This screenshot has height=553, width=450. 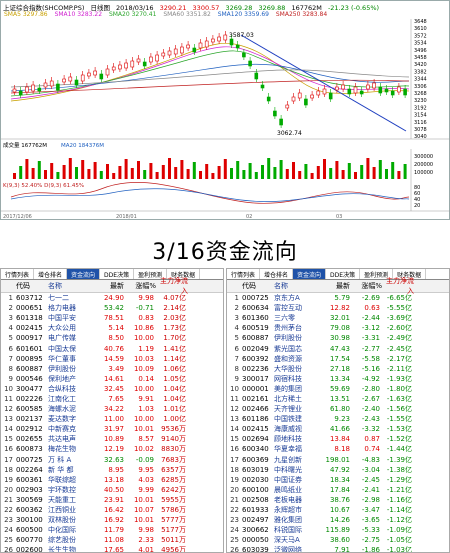 What do you see at coordinates (112, 308) in the screenshot?
I see `table-row: 2 000651 格力电器 53.42 -0.71 2.14亿` at bounding box center [112, 308].